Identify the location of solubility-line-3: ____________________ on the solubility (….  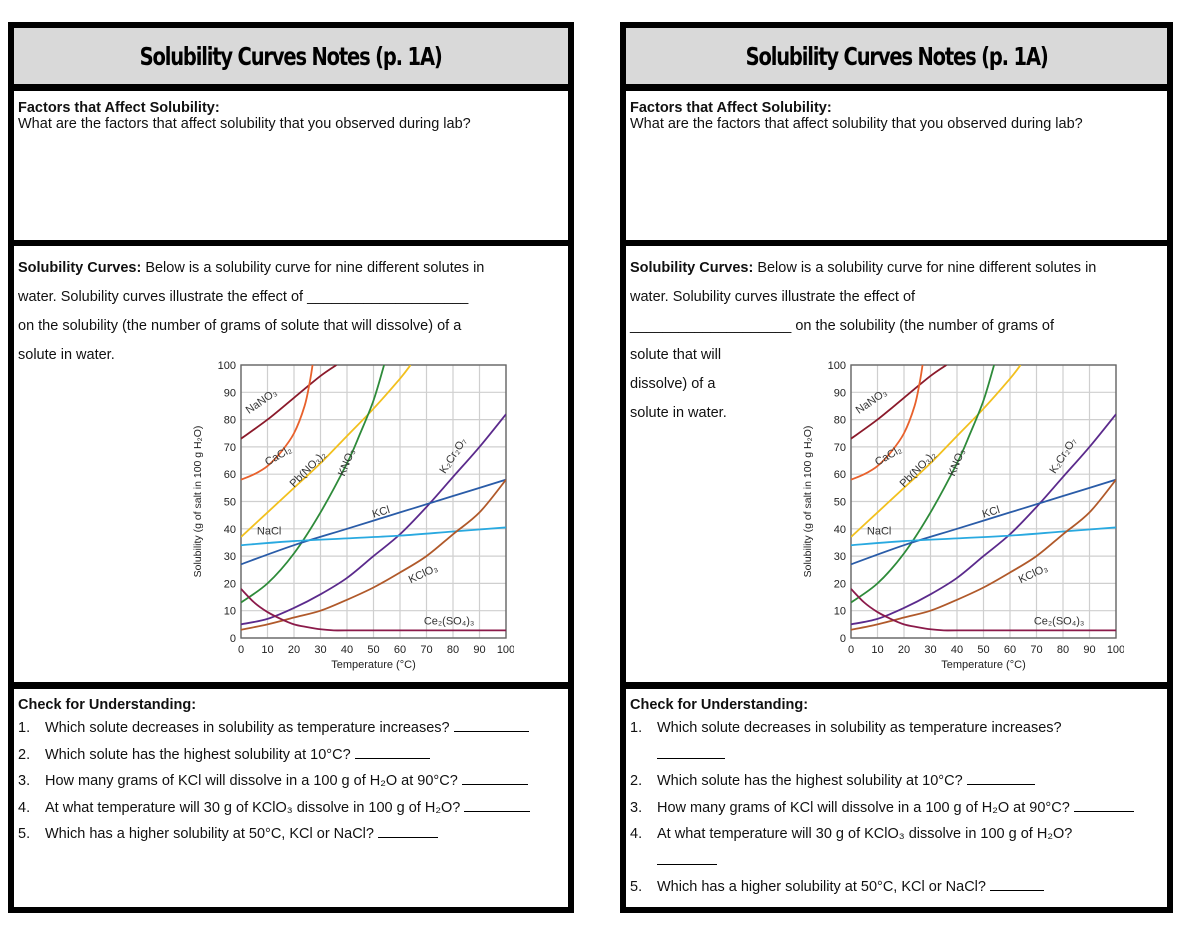
(842, 326).